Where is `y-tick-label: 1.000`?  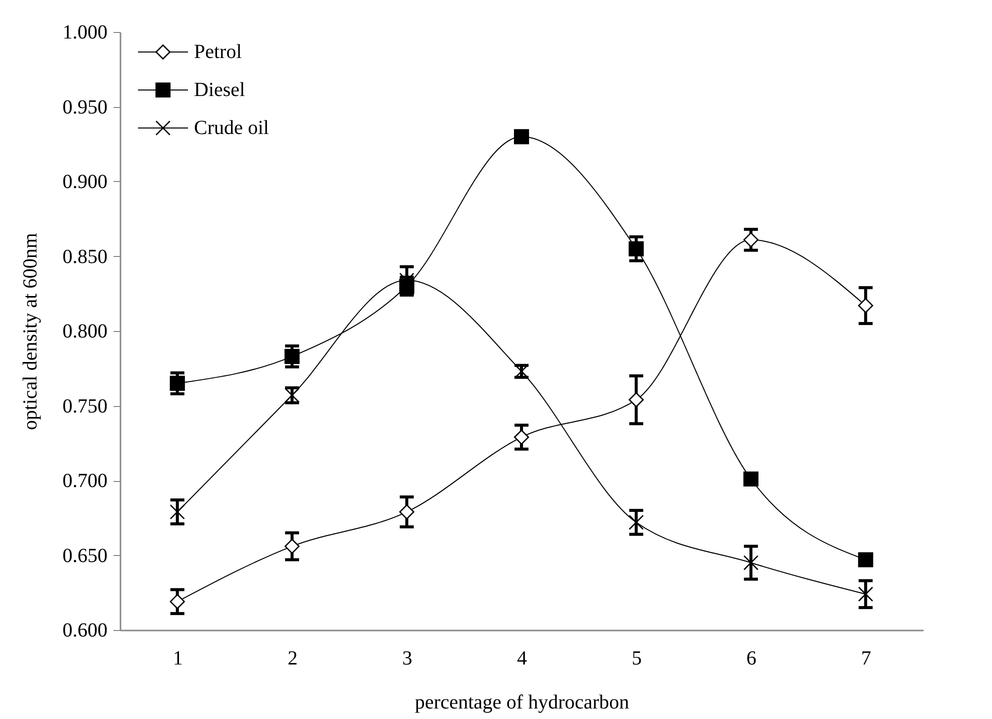 y-tick-label: 1.000 is located at coordinates (85, 33).